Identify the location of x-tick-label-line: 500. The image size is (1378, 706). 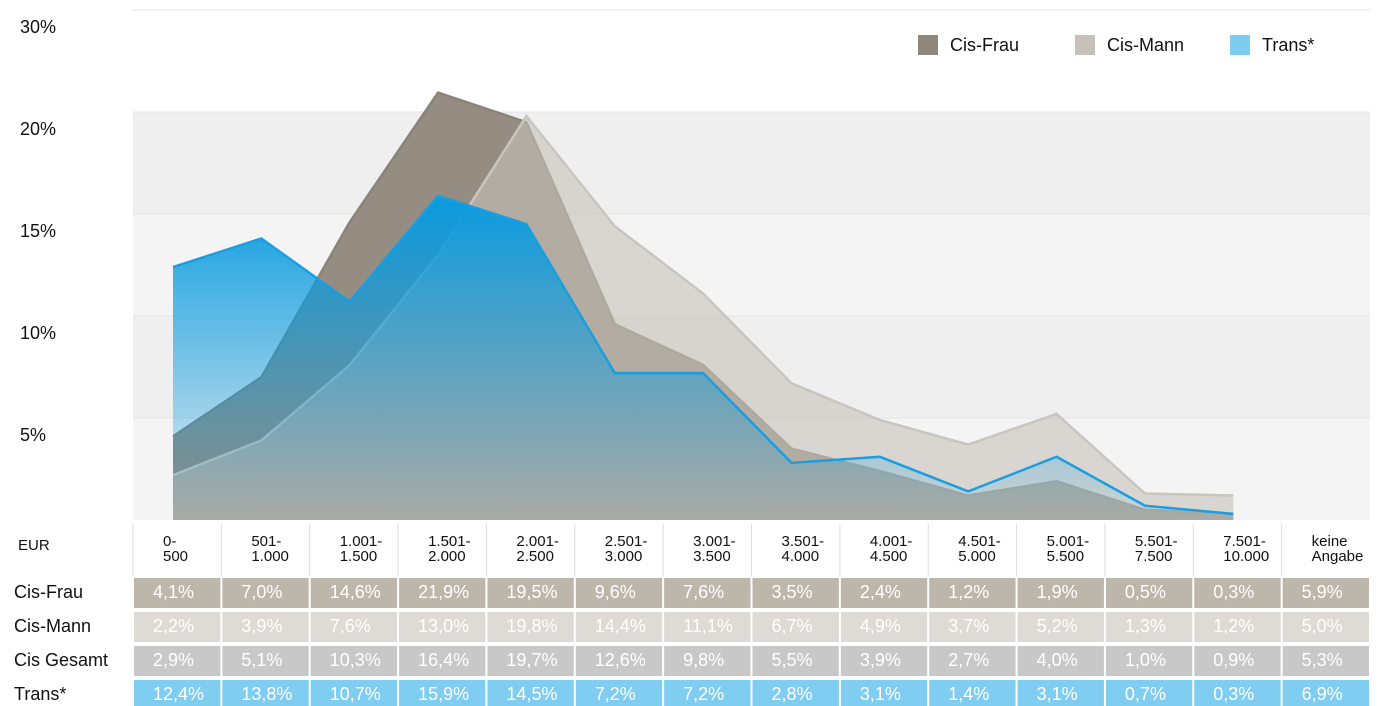
(175, 556).